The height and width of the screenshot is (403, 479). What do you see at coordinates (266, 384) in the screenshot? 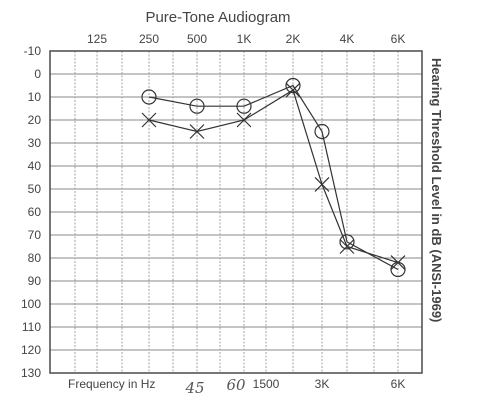
I see `x-tick-label-bottom: 1500` at bounding box center [266, 384].